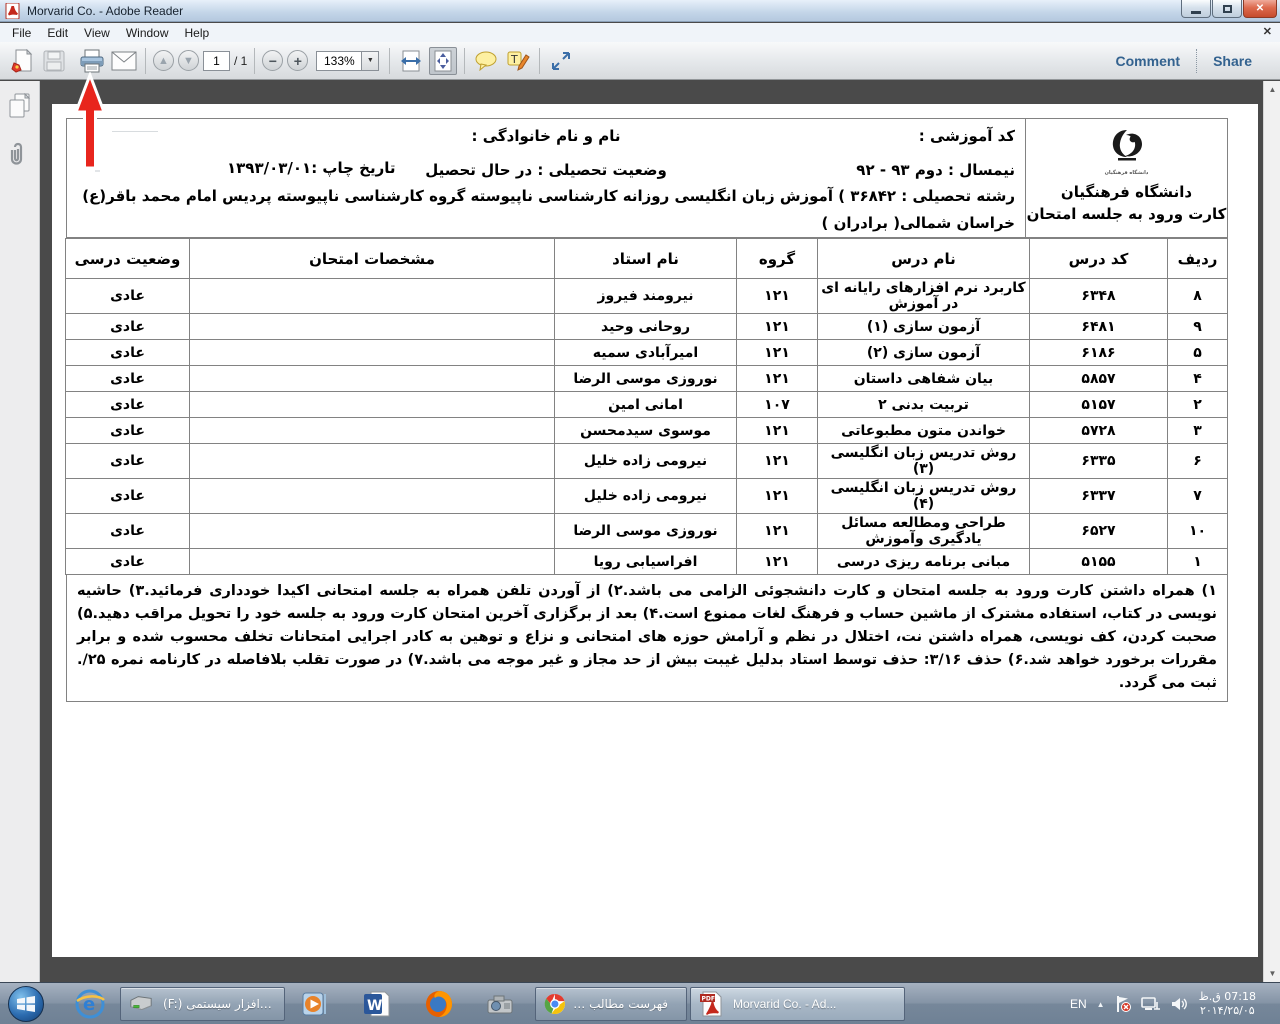  I want to click on clock-time: 07:18 ق.ظ, so click(1227, 996).